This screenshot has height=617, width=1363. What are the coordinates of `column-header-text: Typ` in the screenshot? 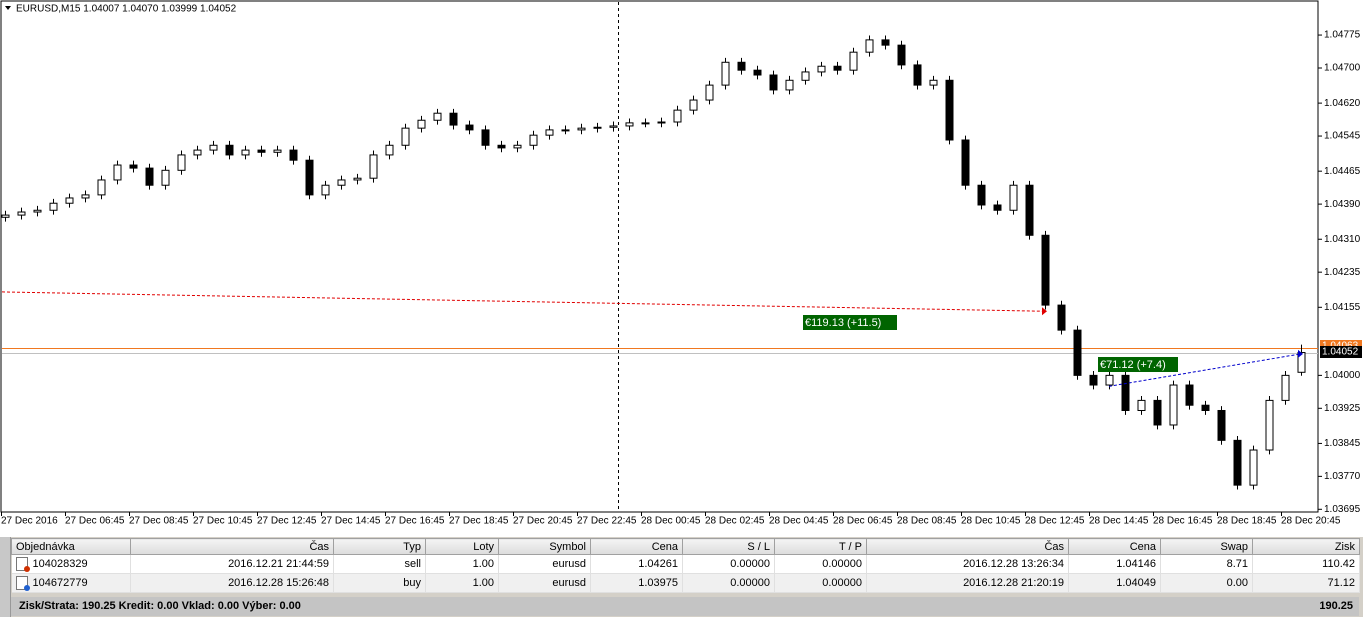 It's located at (412, 546).